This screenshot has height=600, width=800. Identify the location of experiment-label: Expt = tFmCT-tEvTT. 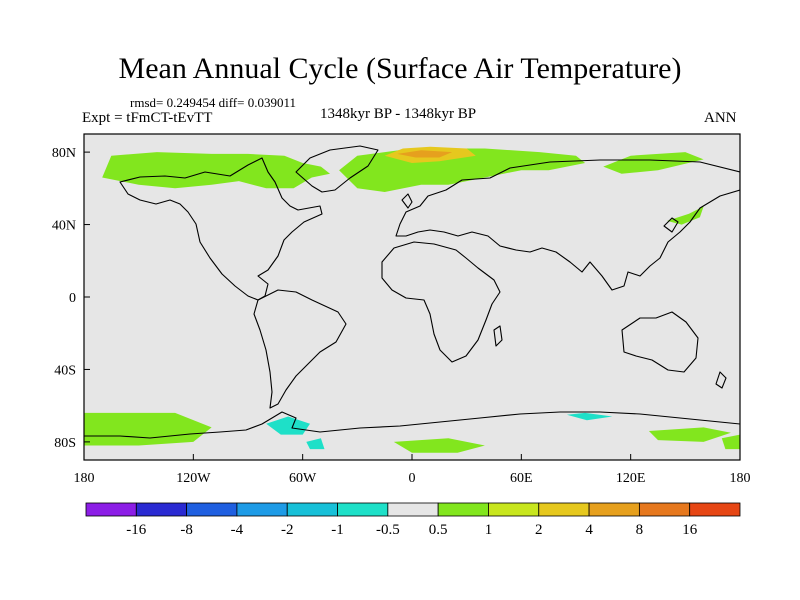
(147, 118).